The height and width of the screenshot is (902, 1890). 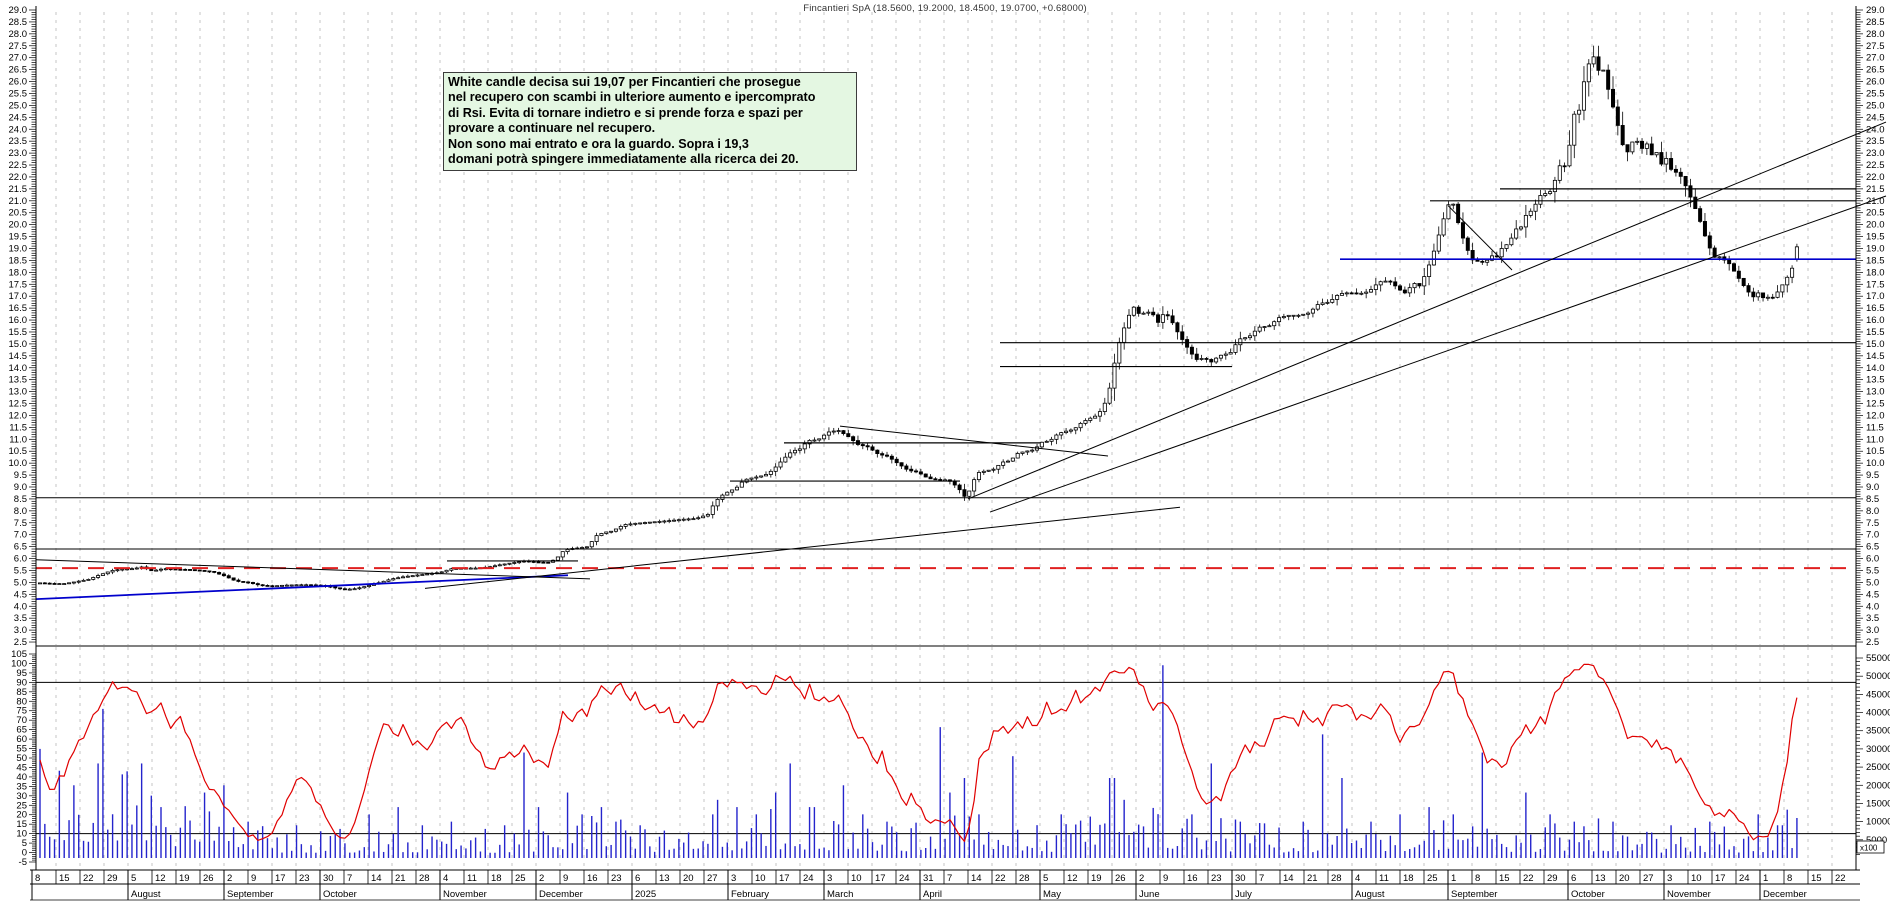 I want to click on volume-tick-label: 35000, so click(x=1878, y=731).